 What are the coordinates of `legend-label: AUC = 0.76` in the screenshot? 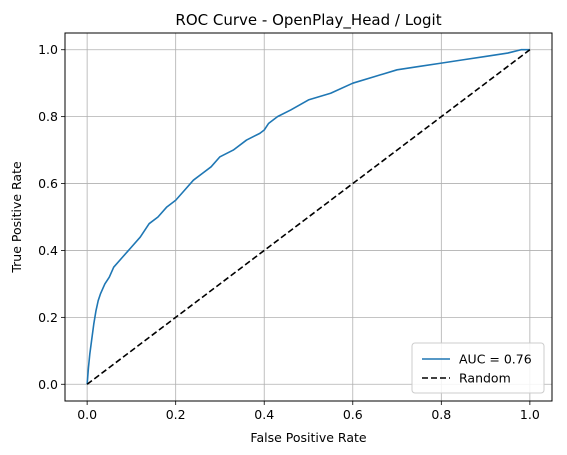 It's located at (495, 359).